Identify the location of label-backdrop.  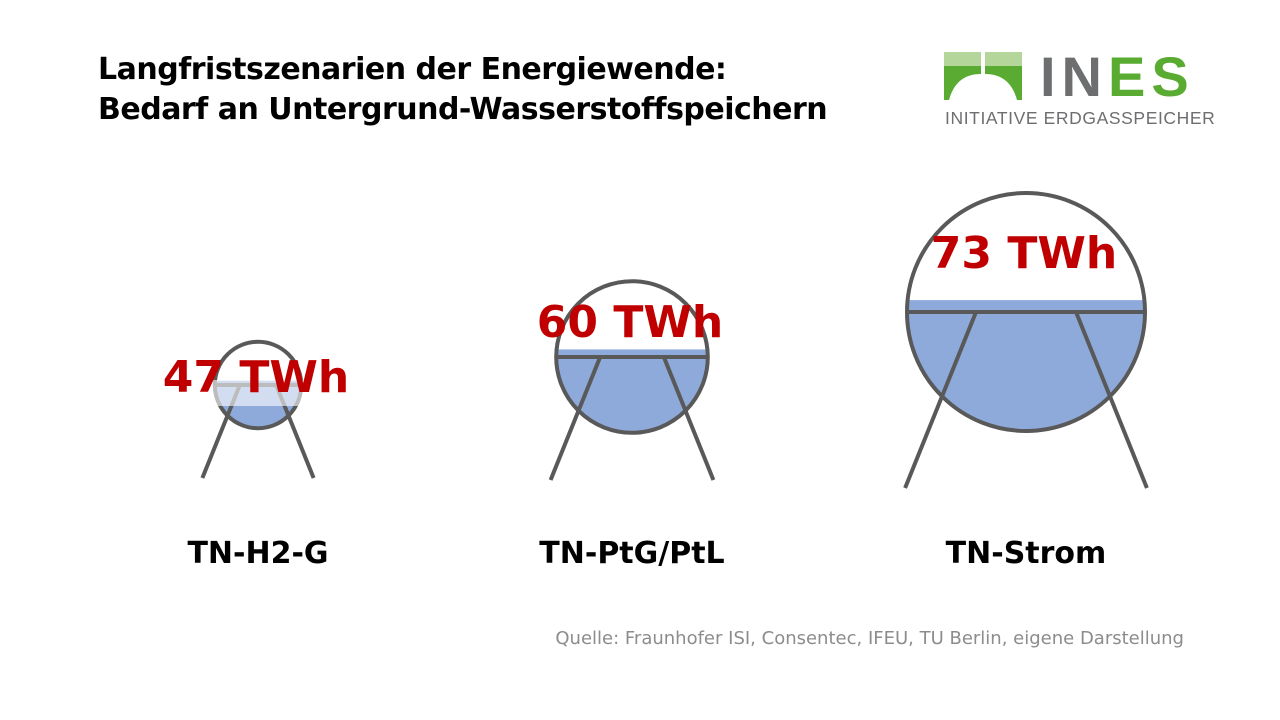
(258, 393).